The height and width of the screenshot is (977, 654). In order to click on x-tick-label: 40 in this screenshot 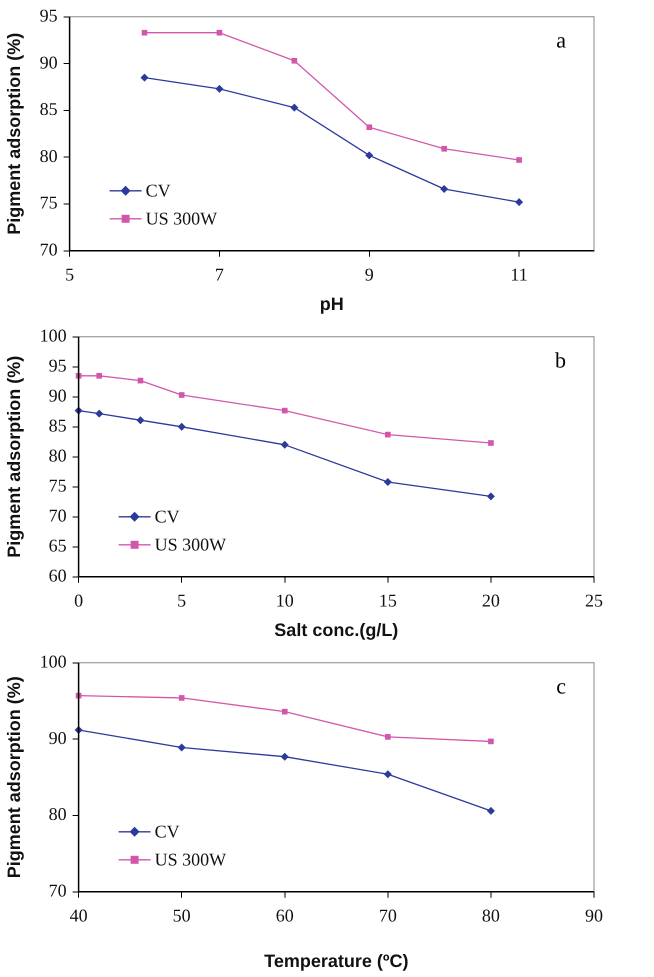, I will do `click(79, 915)`.